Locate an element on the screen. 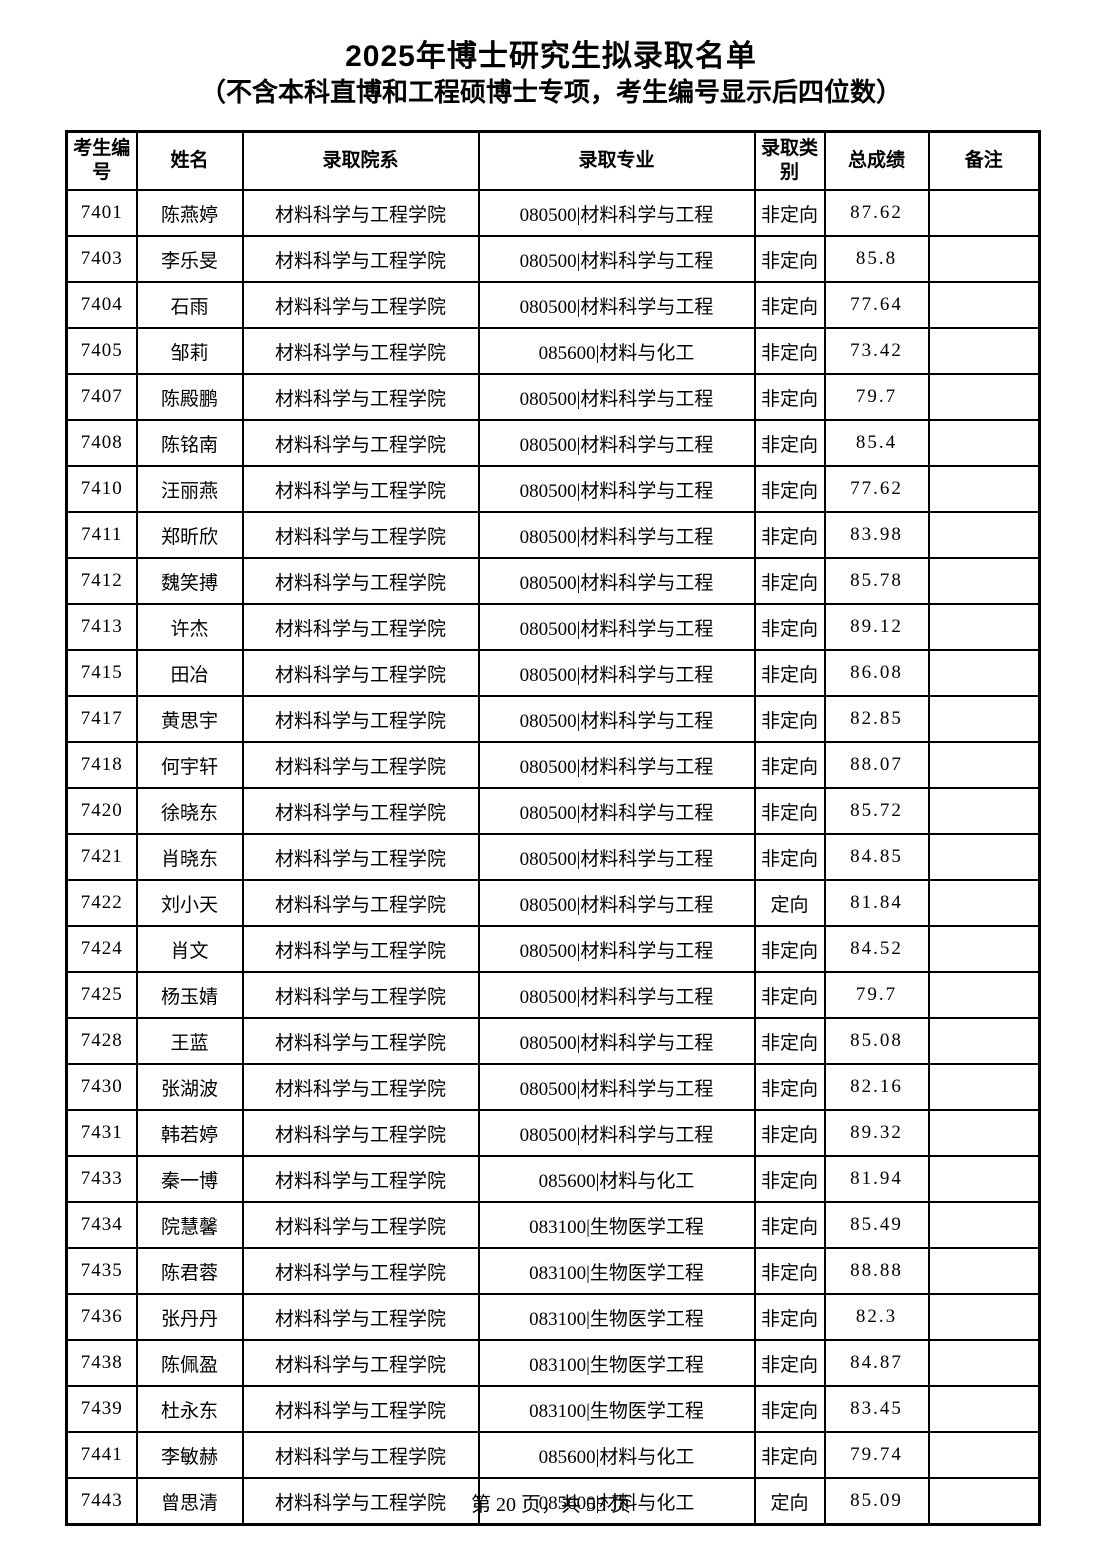 The image size is (1102, 1559). score-cell: 85.09 is located at coordinates (876, 1501).